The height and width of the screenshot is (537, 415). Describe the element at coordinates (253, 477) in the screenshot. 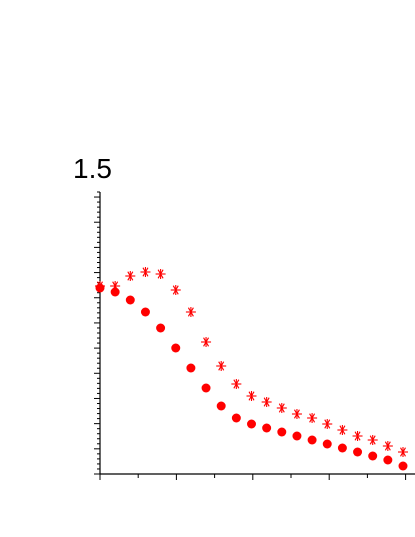

I see `x-ticks` at that location.